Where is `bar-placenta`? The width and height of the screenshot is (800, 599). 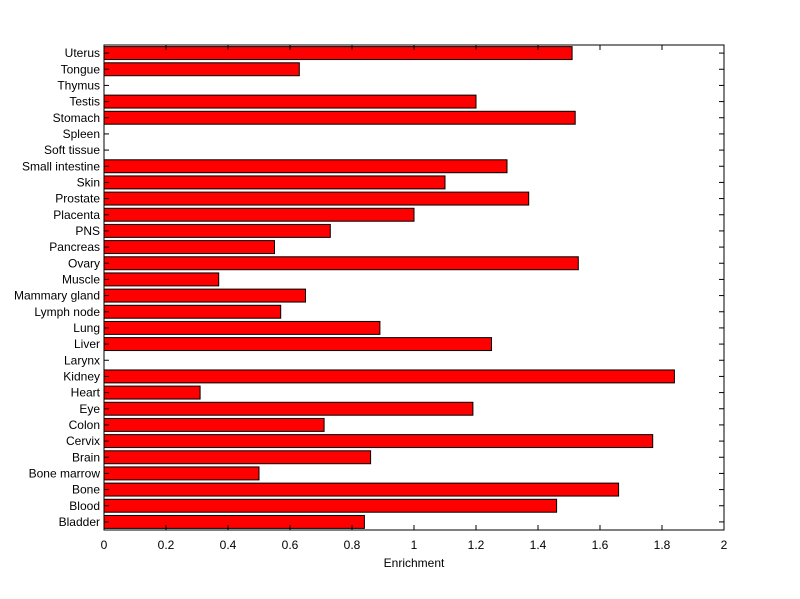
bar-placenta is located at coordinates (259, 214).